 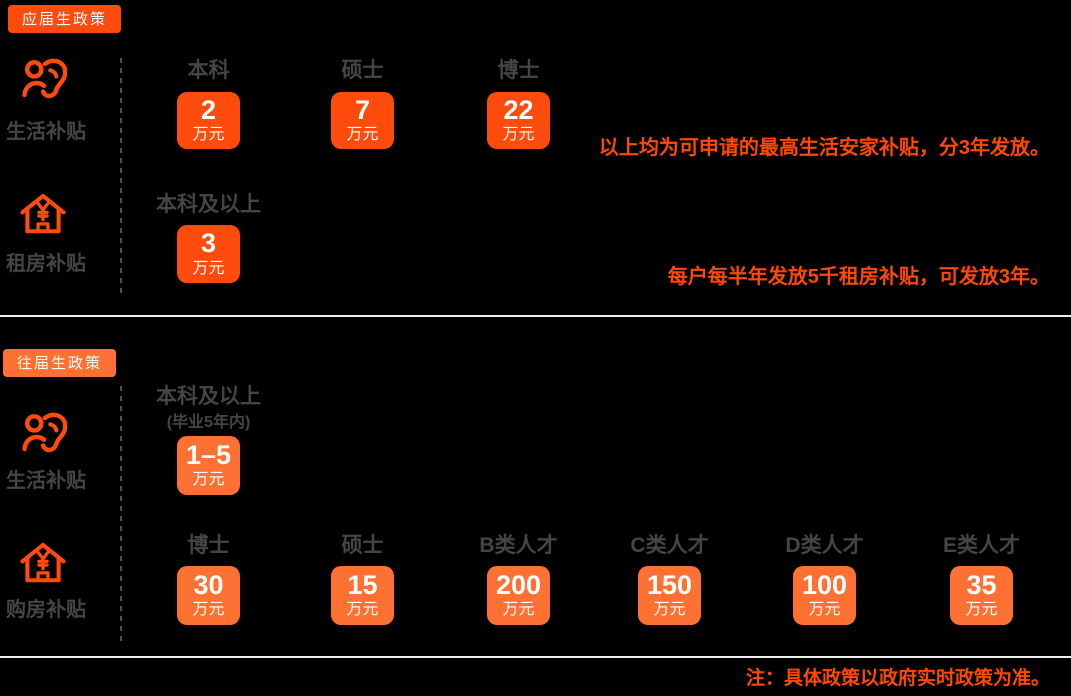 I want to click on talent-header: B类人才, so click(x=518, y=545).